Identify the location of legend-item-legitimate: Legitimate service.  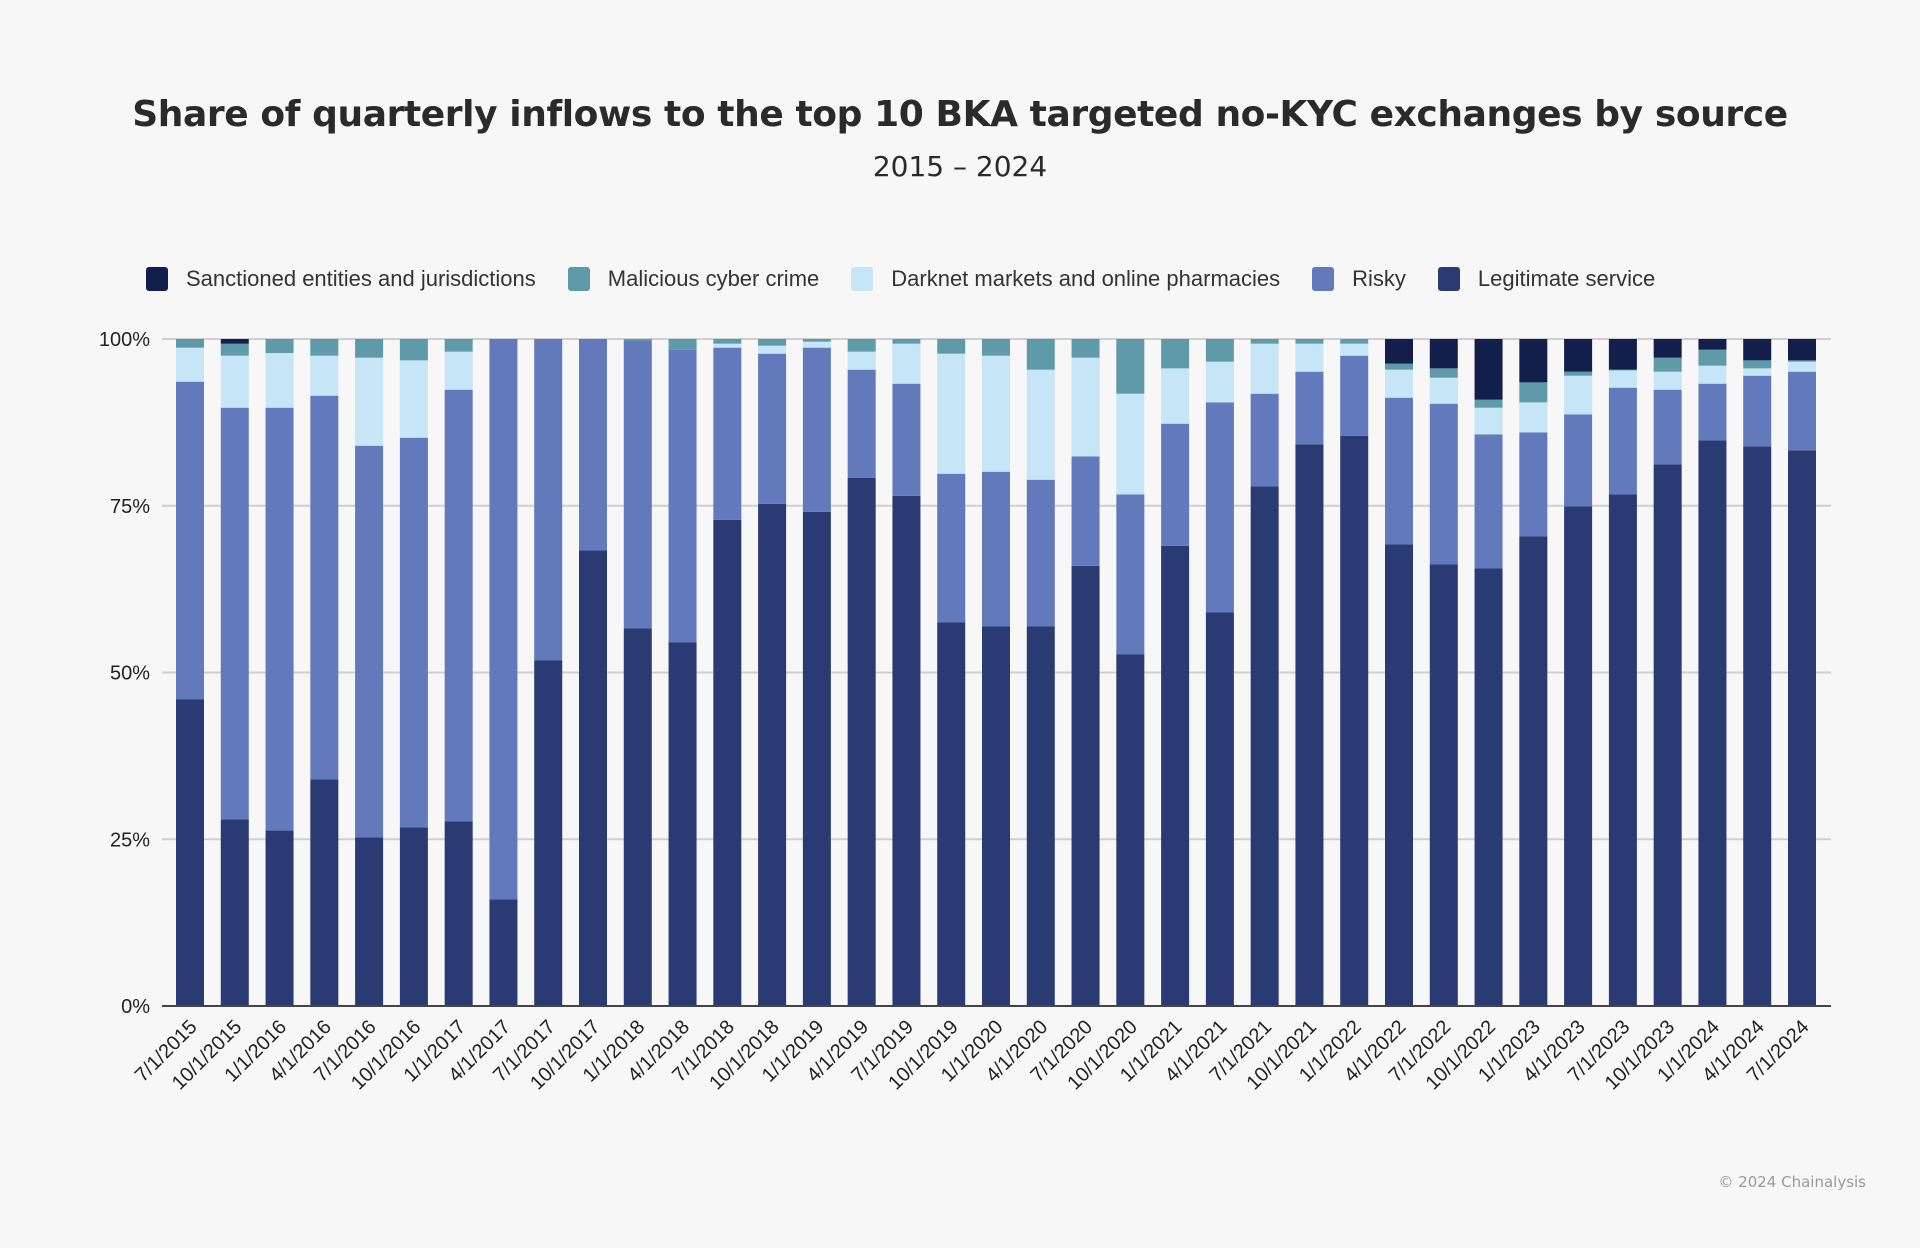
(1546, 279).